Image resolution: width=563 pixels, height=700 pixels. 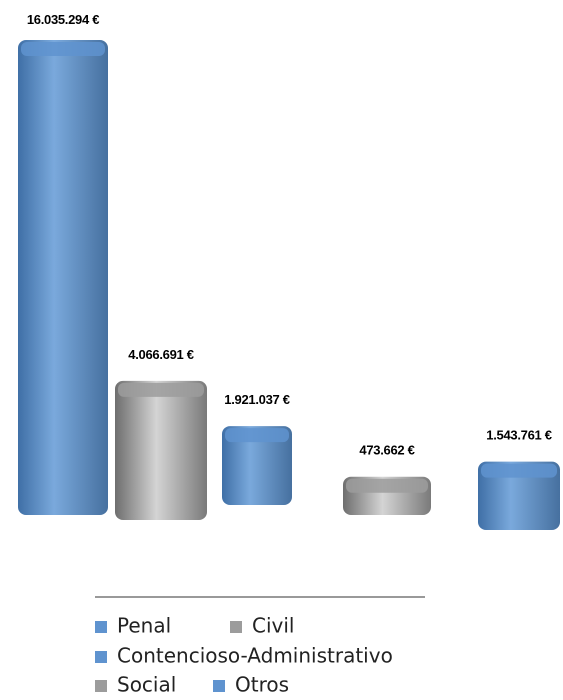 What do you see at coordinates (144, 626) in the screenshot?
I see `legend-label: Penal` at bounding box center [144, 626].